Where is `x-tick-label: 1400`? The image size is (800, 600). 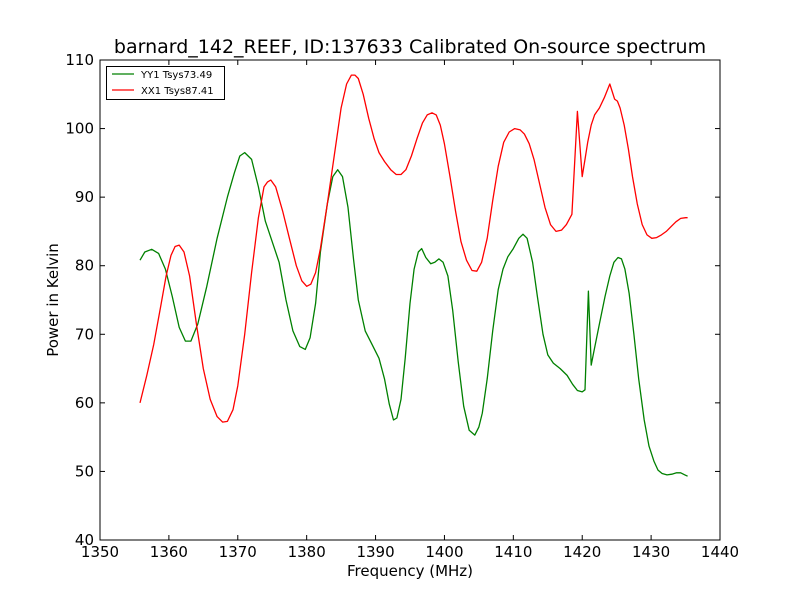 x-tick-label: 1400 is located at coordinates (444, 552).